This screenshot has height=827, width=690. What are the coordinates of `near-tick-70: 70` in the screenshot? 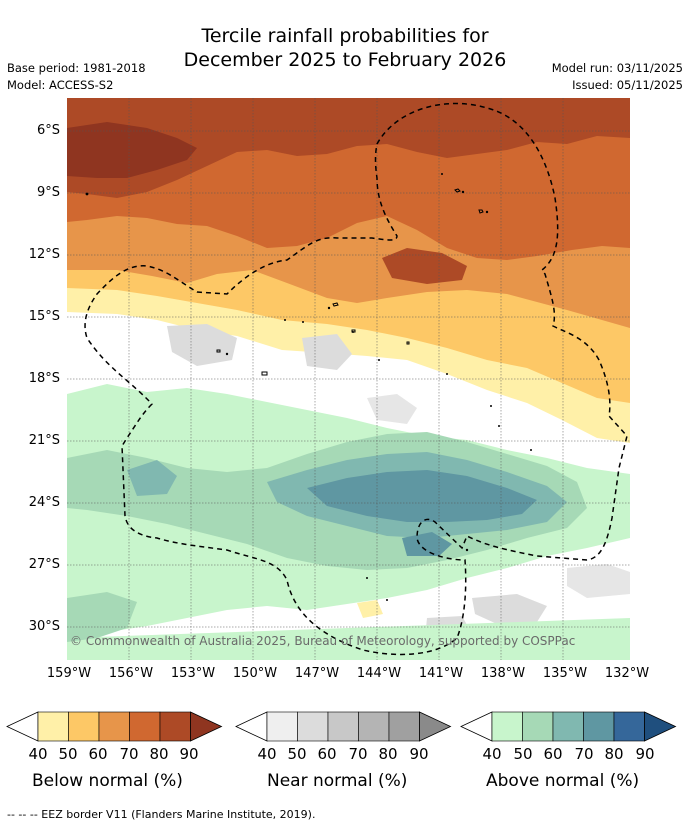 It's located at (358, 754).